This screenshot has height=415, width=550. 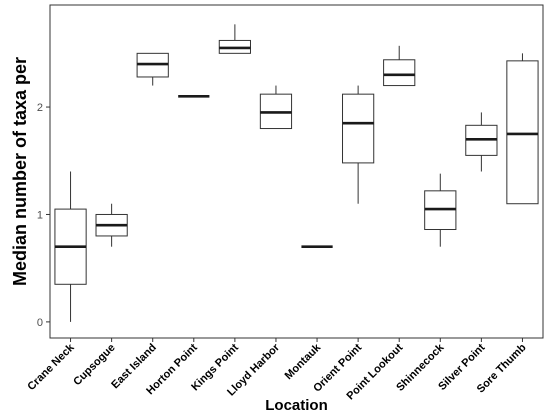 I want to click on box-group-east-island, so click(x=152, y=69).